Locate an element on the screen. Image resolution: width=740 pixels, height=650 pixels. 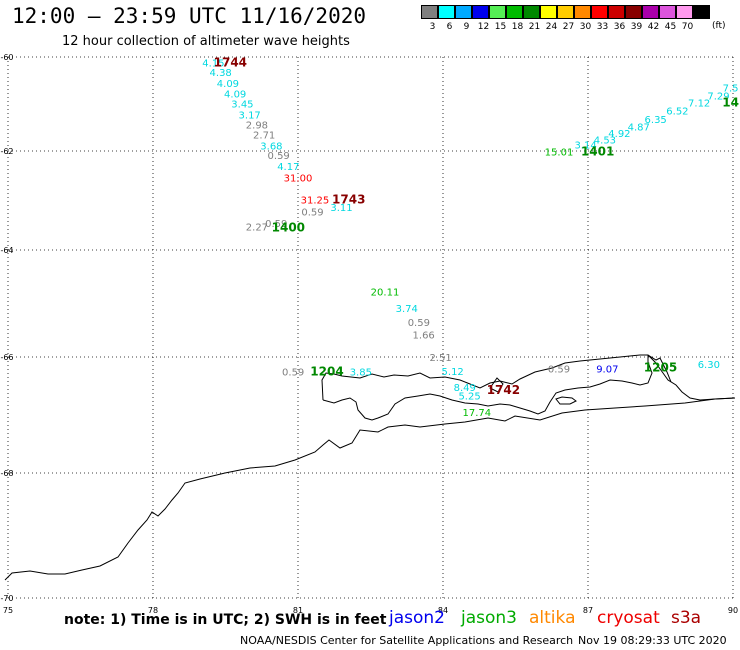
wave-height-value: 4.15 is located at coordinates (213, 64).